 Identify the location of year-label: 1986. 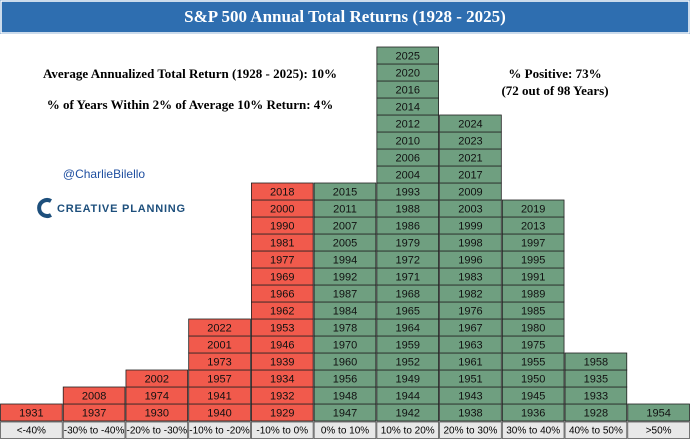
(407, 226).